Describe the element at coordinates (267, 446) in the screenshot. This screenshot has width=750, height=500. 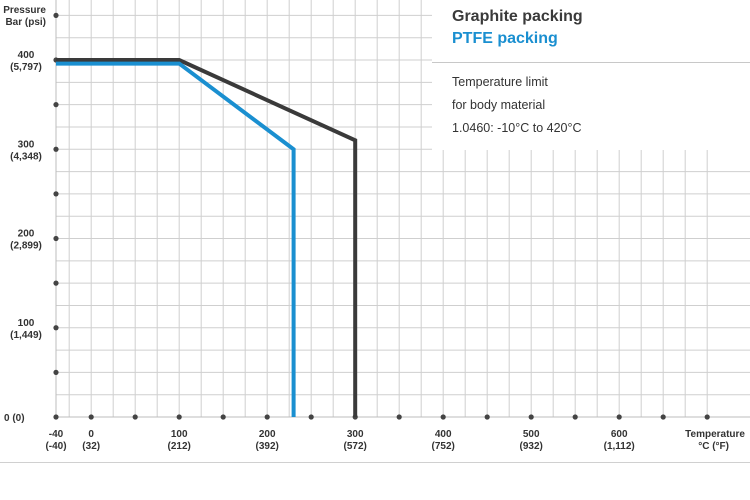
I see `x-tick-sublabel: (392)` at that location.